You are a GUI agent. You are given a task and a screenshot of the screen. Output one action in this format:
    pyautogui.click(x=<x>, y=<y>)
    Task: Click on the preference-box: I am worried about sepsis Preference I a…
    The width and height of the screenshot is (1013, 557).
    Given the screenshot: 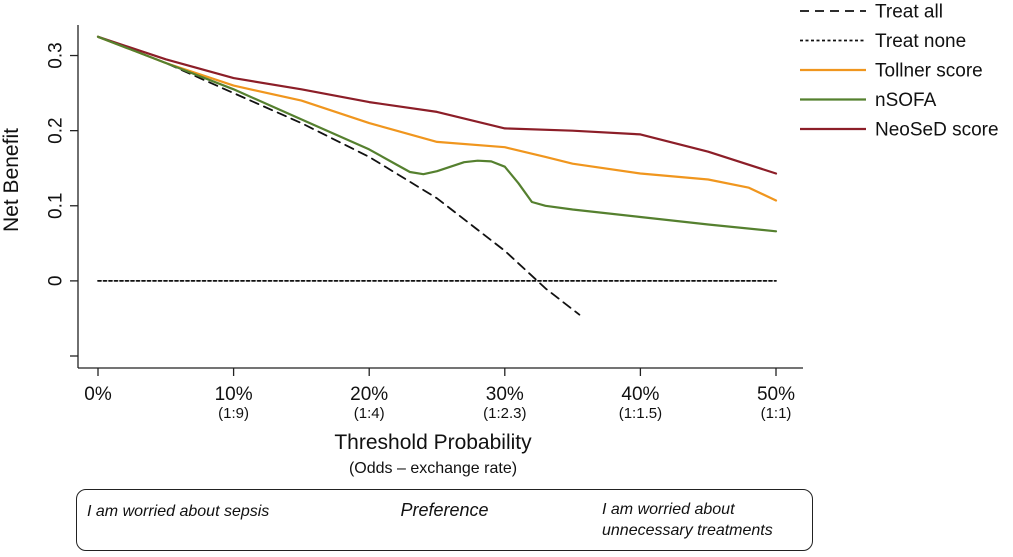 What is the action you would take?
    pyautogui.click(x=444, y=520)
    